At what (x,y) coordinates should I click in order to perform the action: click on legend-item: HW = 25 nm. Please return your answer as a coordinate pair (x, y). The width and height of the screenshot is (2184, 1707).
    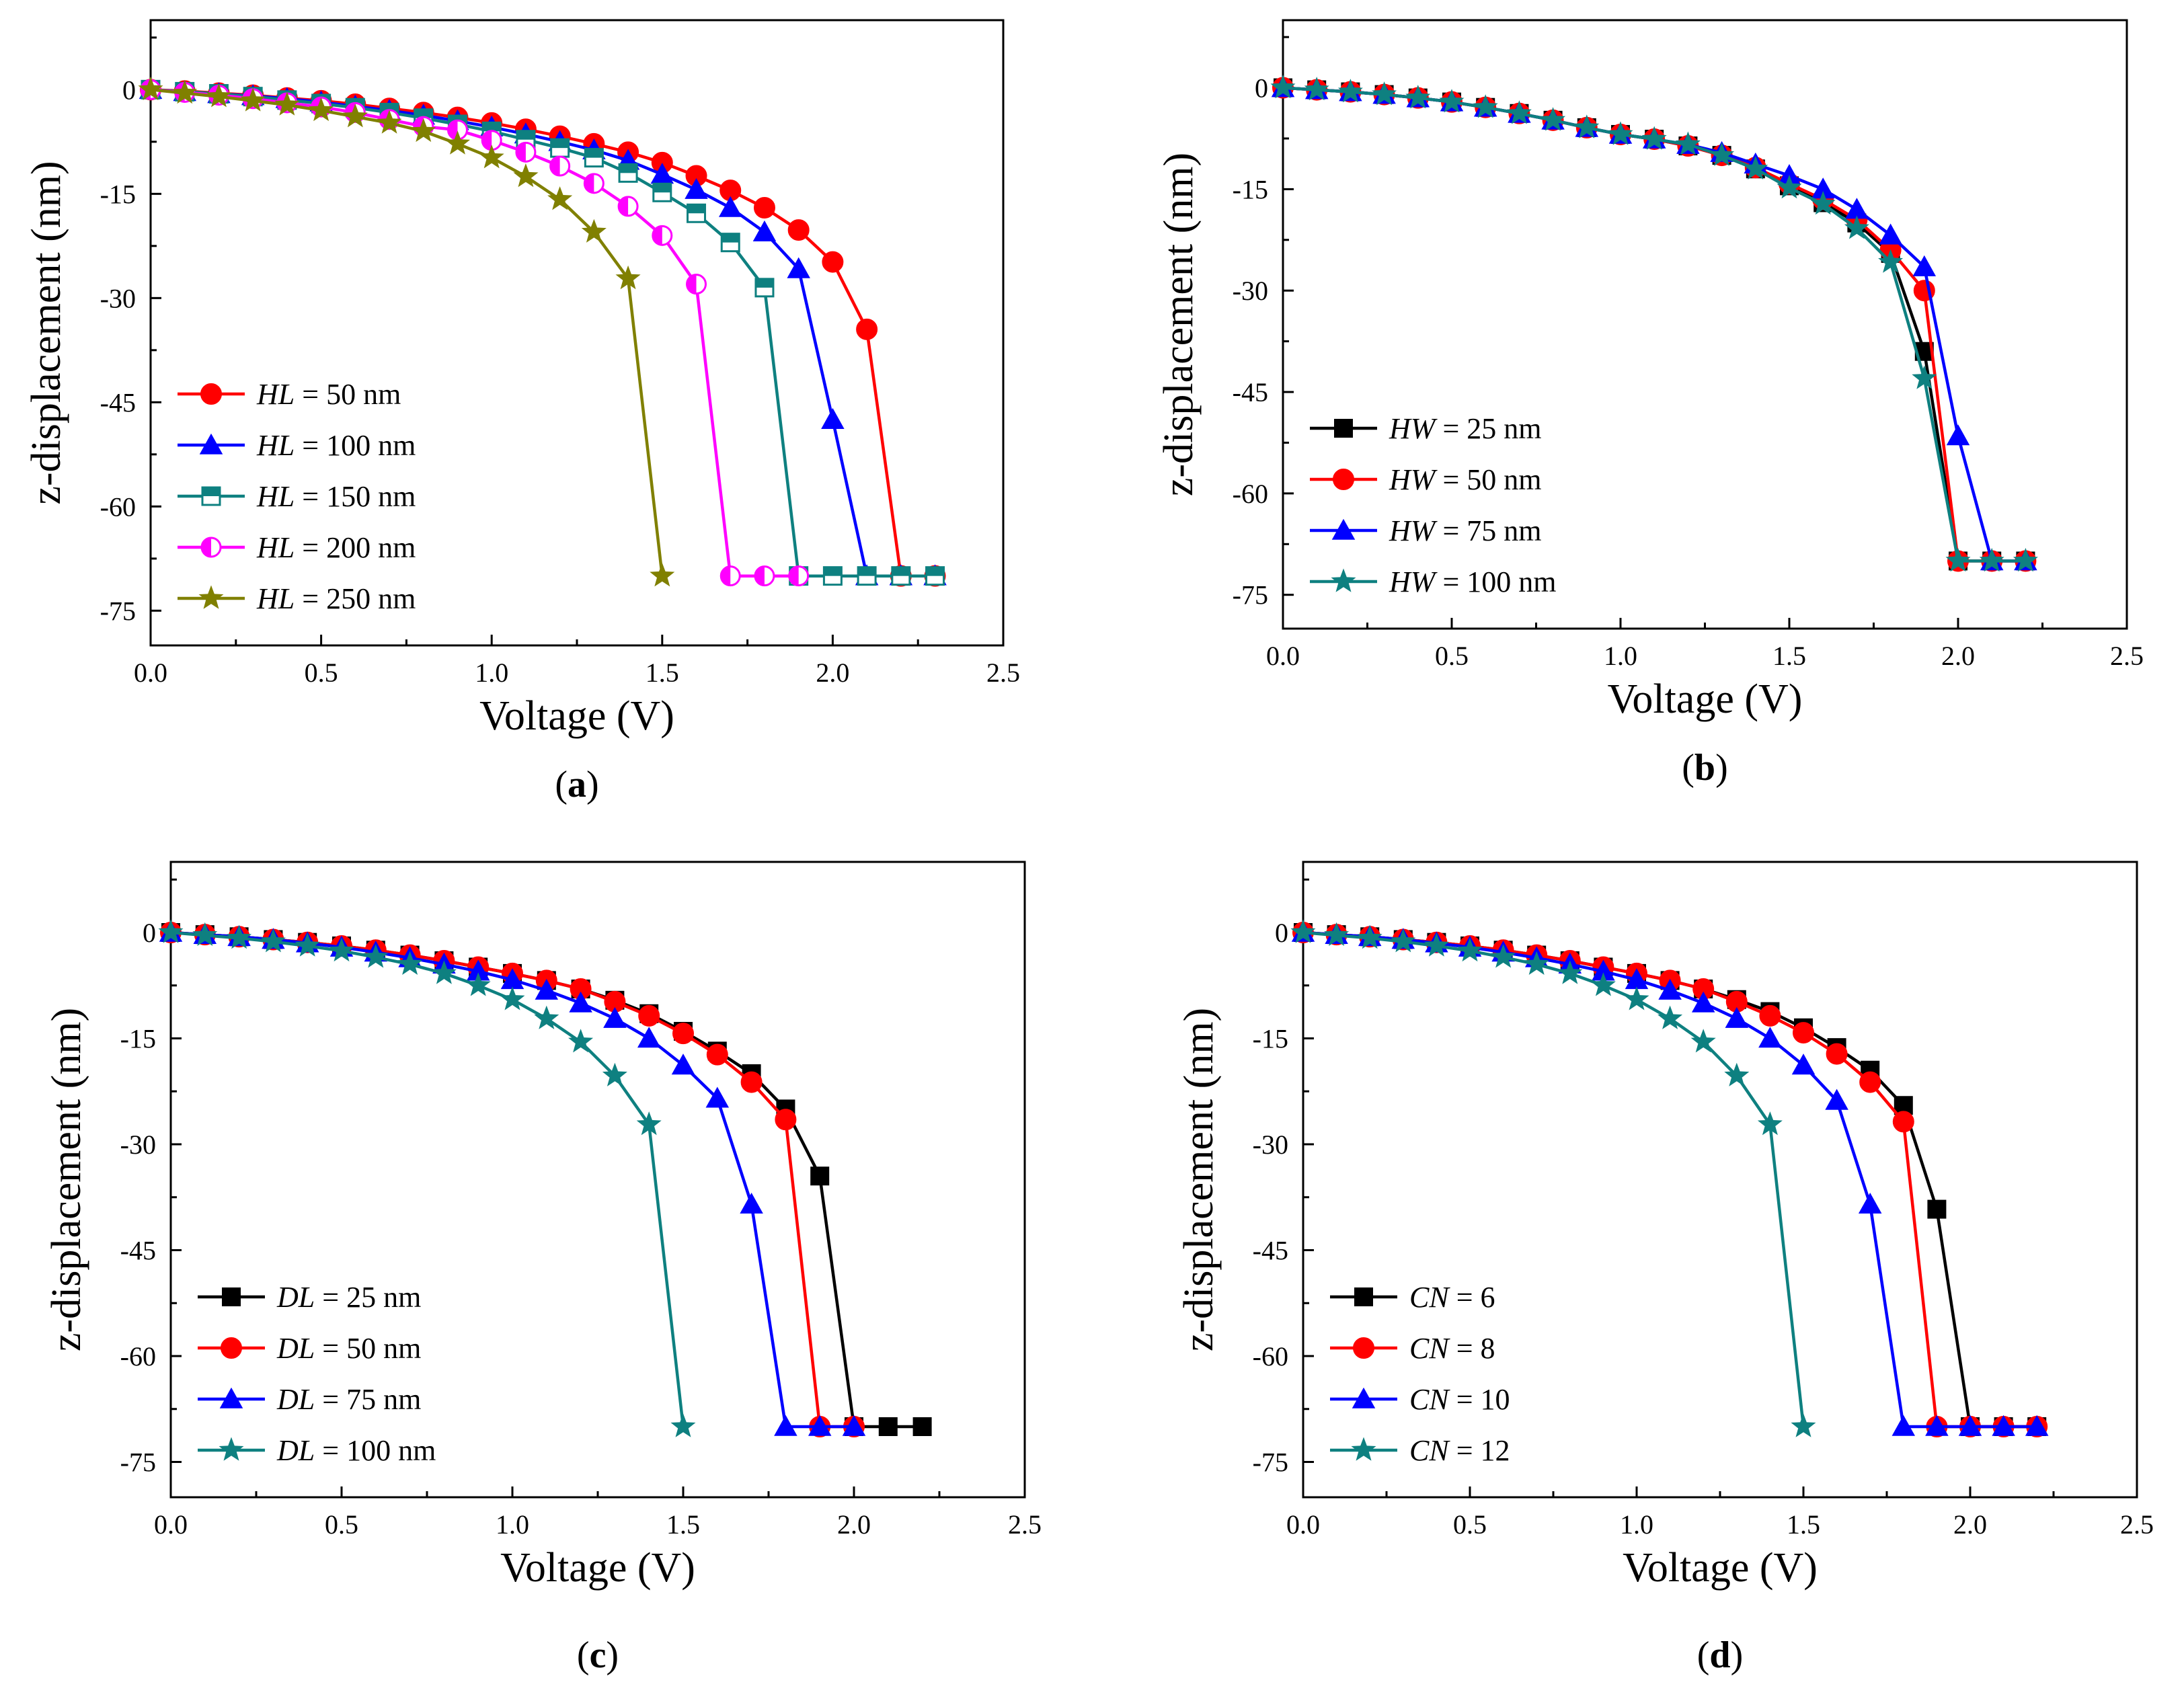
    Looking at the image, I should click on (1425, 429).